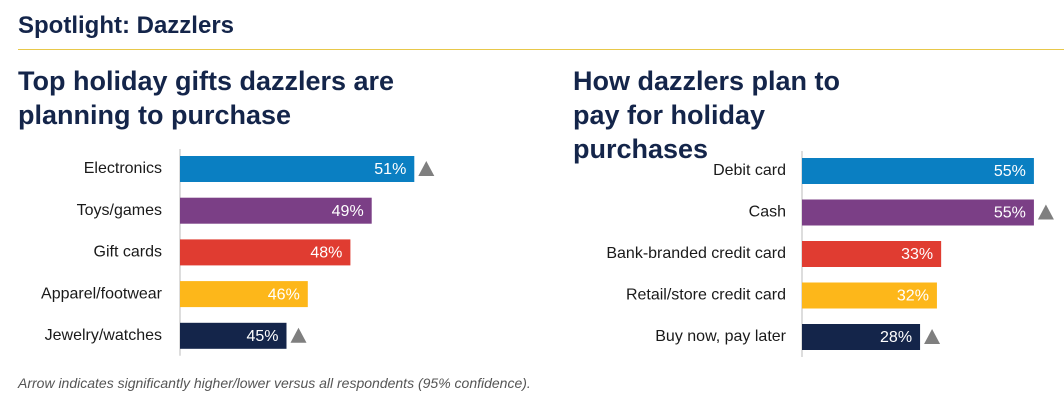 This screenshot has height=406, width=1064. What do you see at coordinates (749, 170) in the screenshot?
I see `category-label: Debit card` at bounding box center [749, 170].